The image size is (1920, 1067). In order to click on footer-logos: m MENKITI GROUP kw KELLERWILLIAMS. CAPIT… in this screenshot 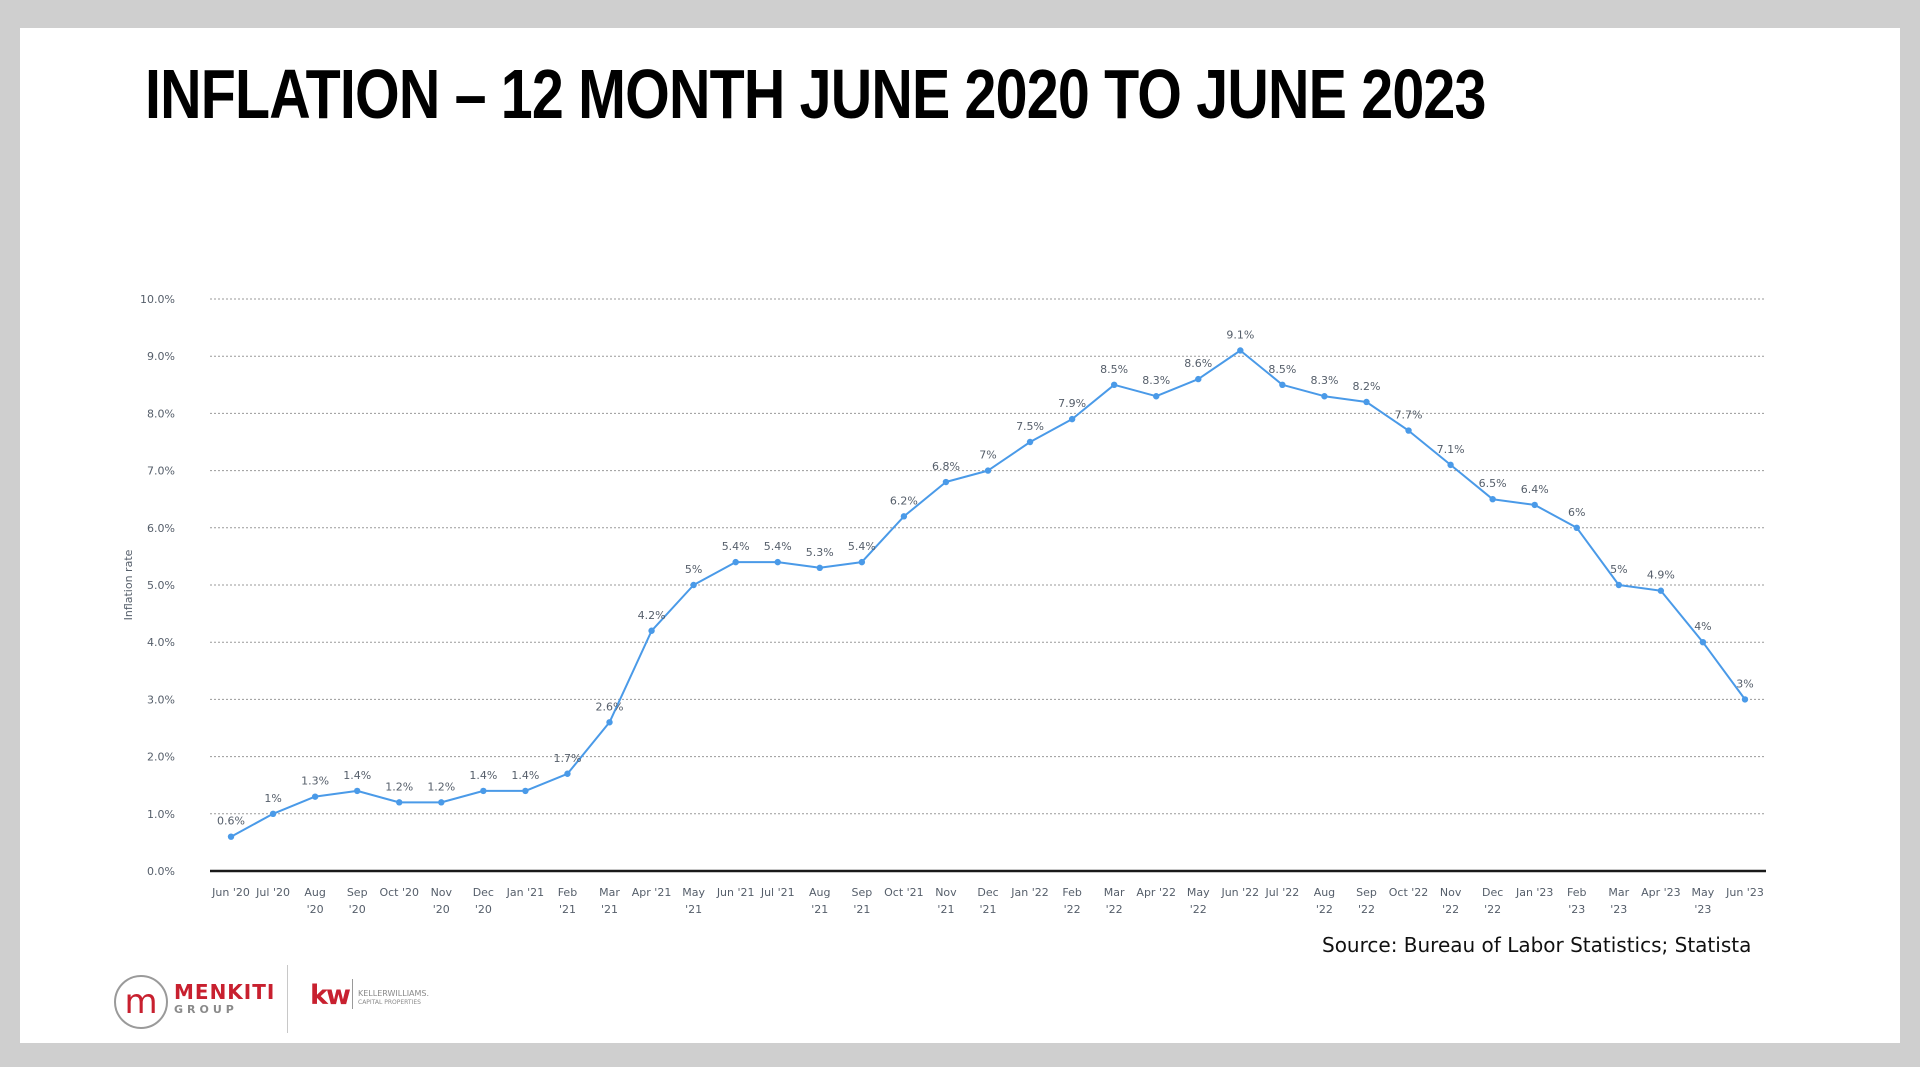, I will do `click(290, 1003)`.